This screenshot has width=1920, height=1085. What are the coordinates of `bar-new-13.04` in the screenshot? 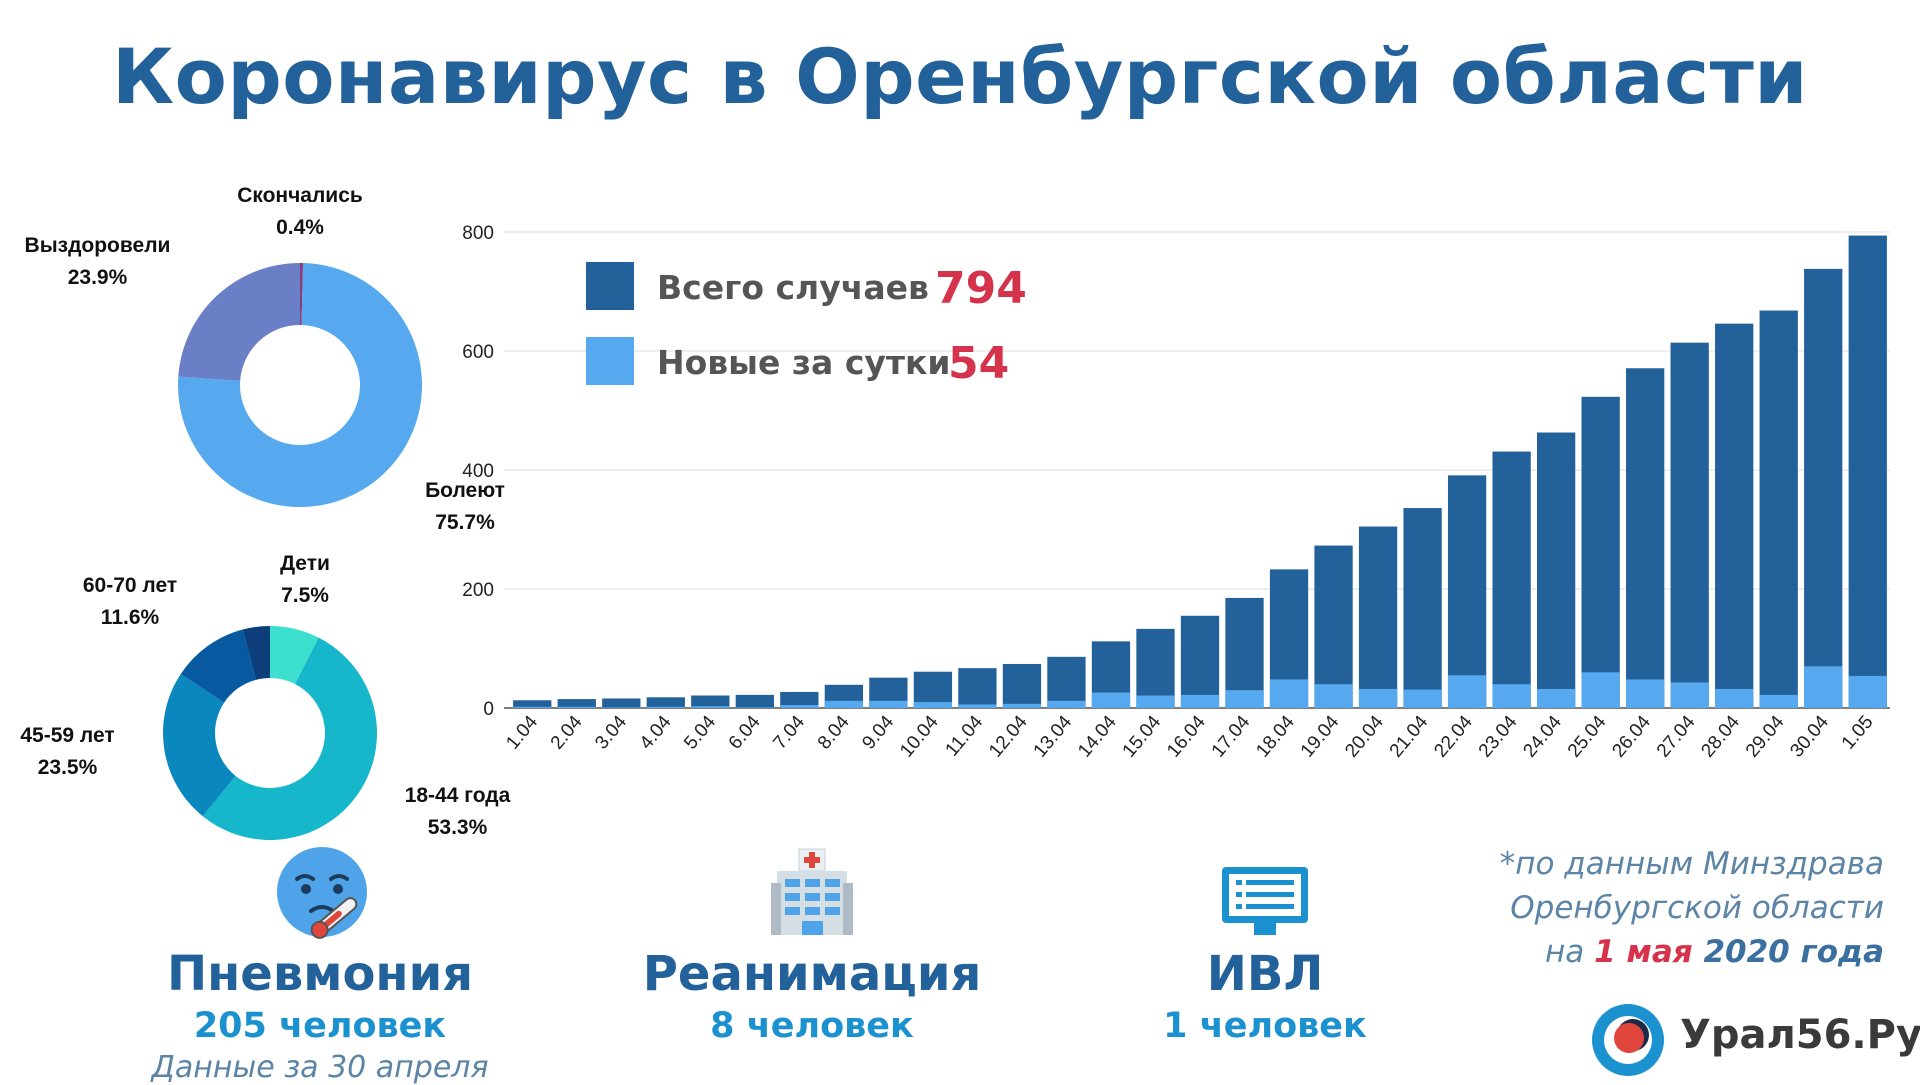 It's located at (1066, 704).